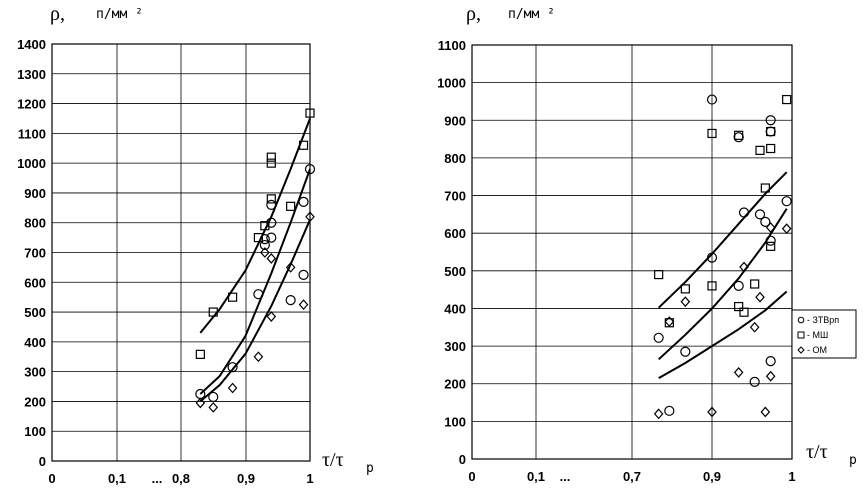 The width and height of the screenshot is (868, 502). Describe the element at coordinates (823, 320) in the screenshot. I see `legend-label-ztvrp: - ЗТВрп` at that location.